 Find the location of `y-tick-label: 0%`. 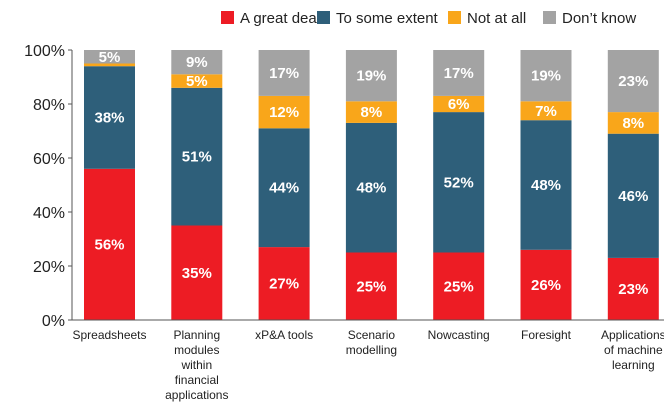

y-tick-label: 0% is located at coordinates (53, 321).